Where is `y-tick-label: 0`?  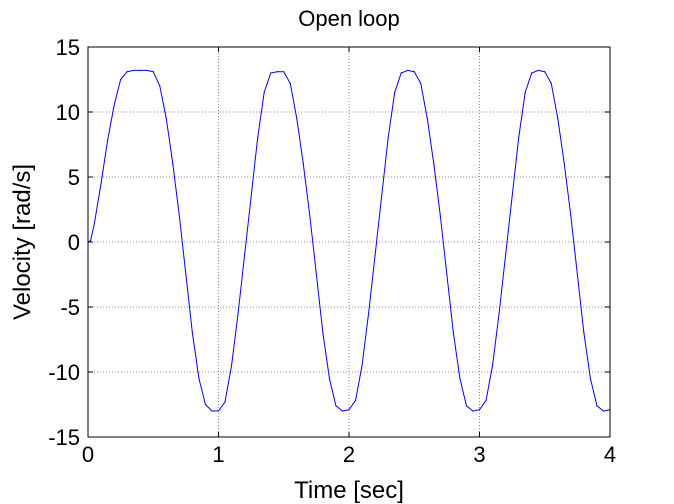
y-tick-label: 0 is located at coordinates (74, 242).